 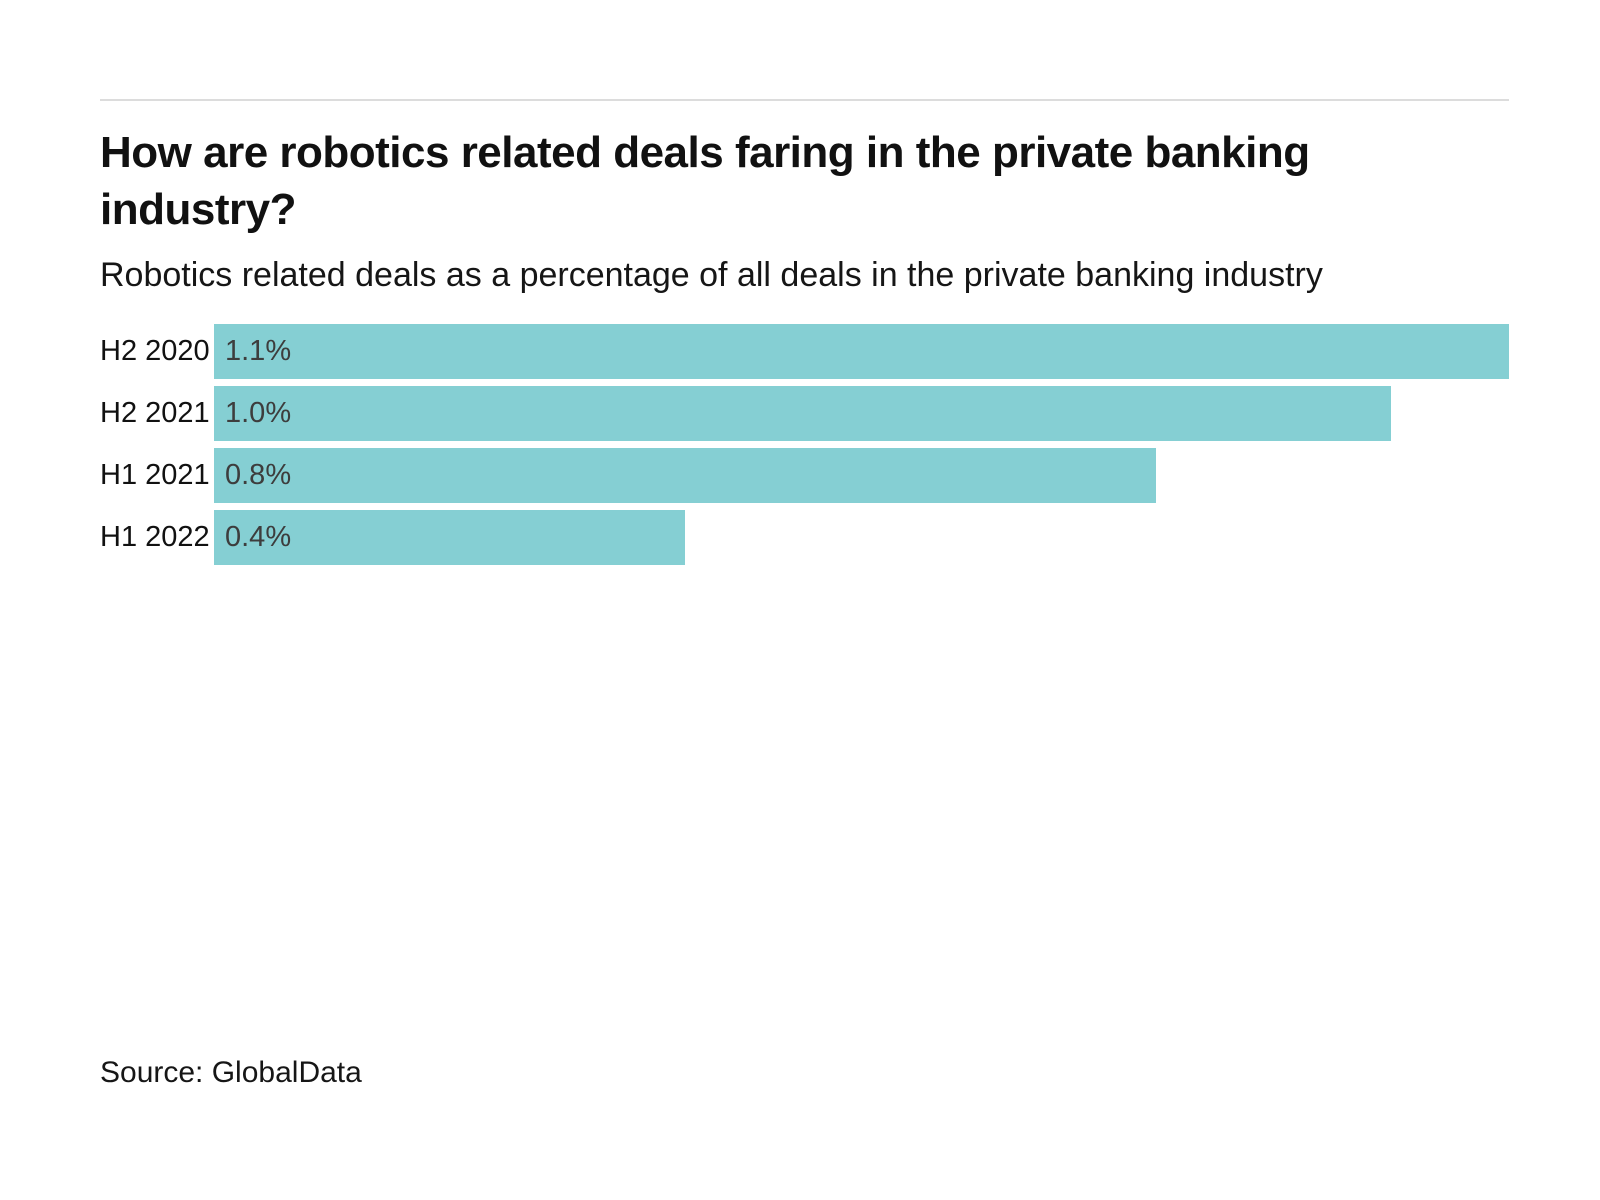 What do you see at coordinates (155, 537) in the screenshot?
I see `category-label: H1 2022` at bounding box center [155, 537].